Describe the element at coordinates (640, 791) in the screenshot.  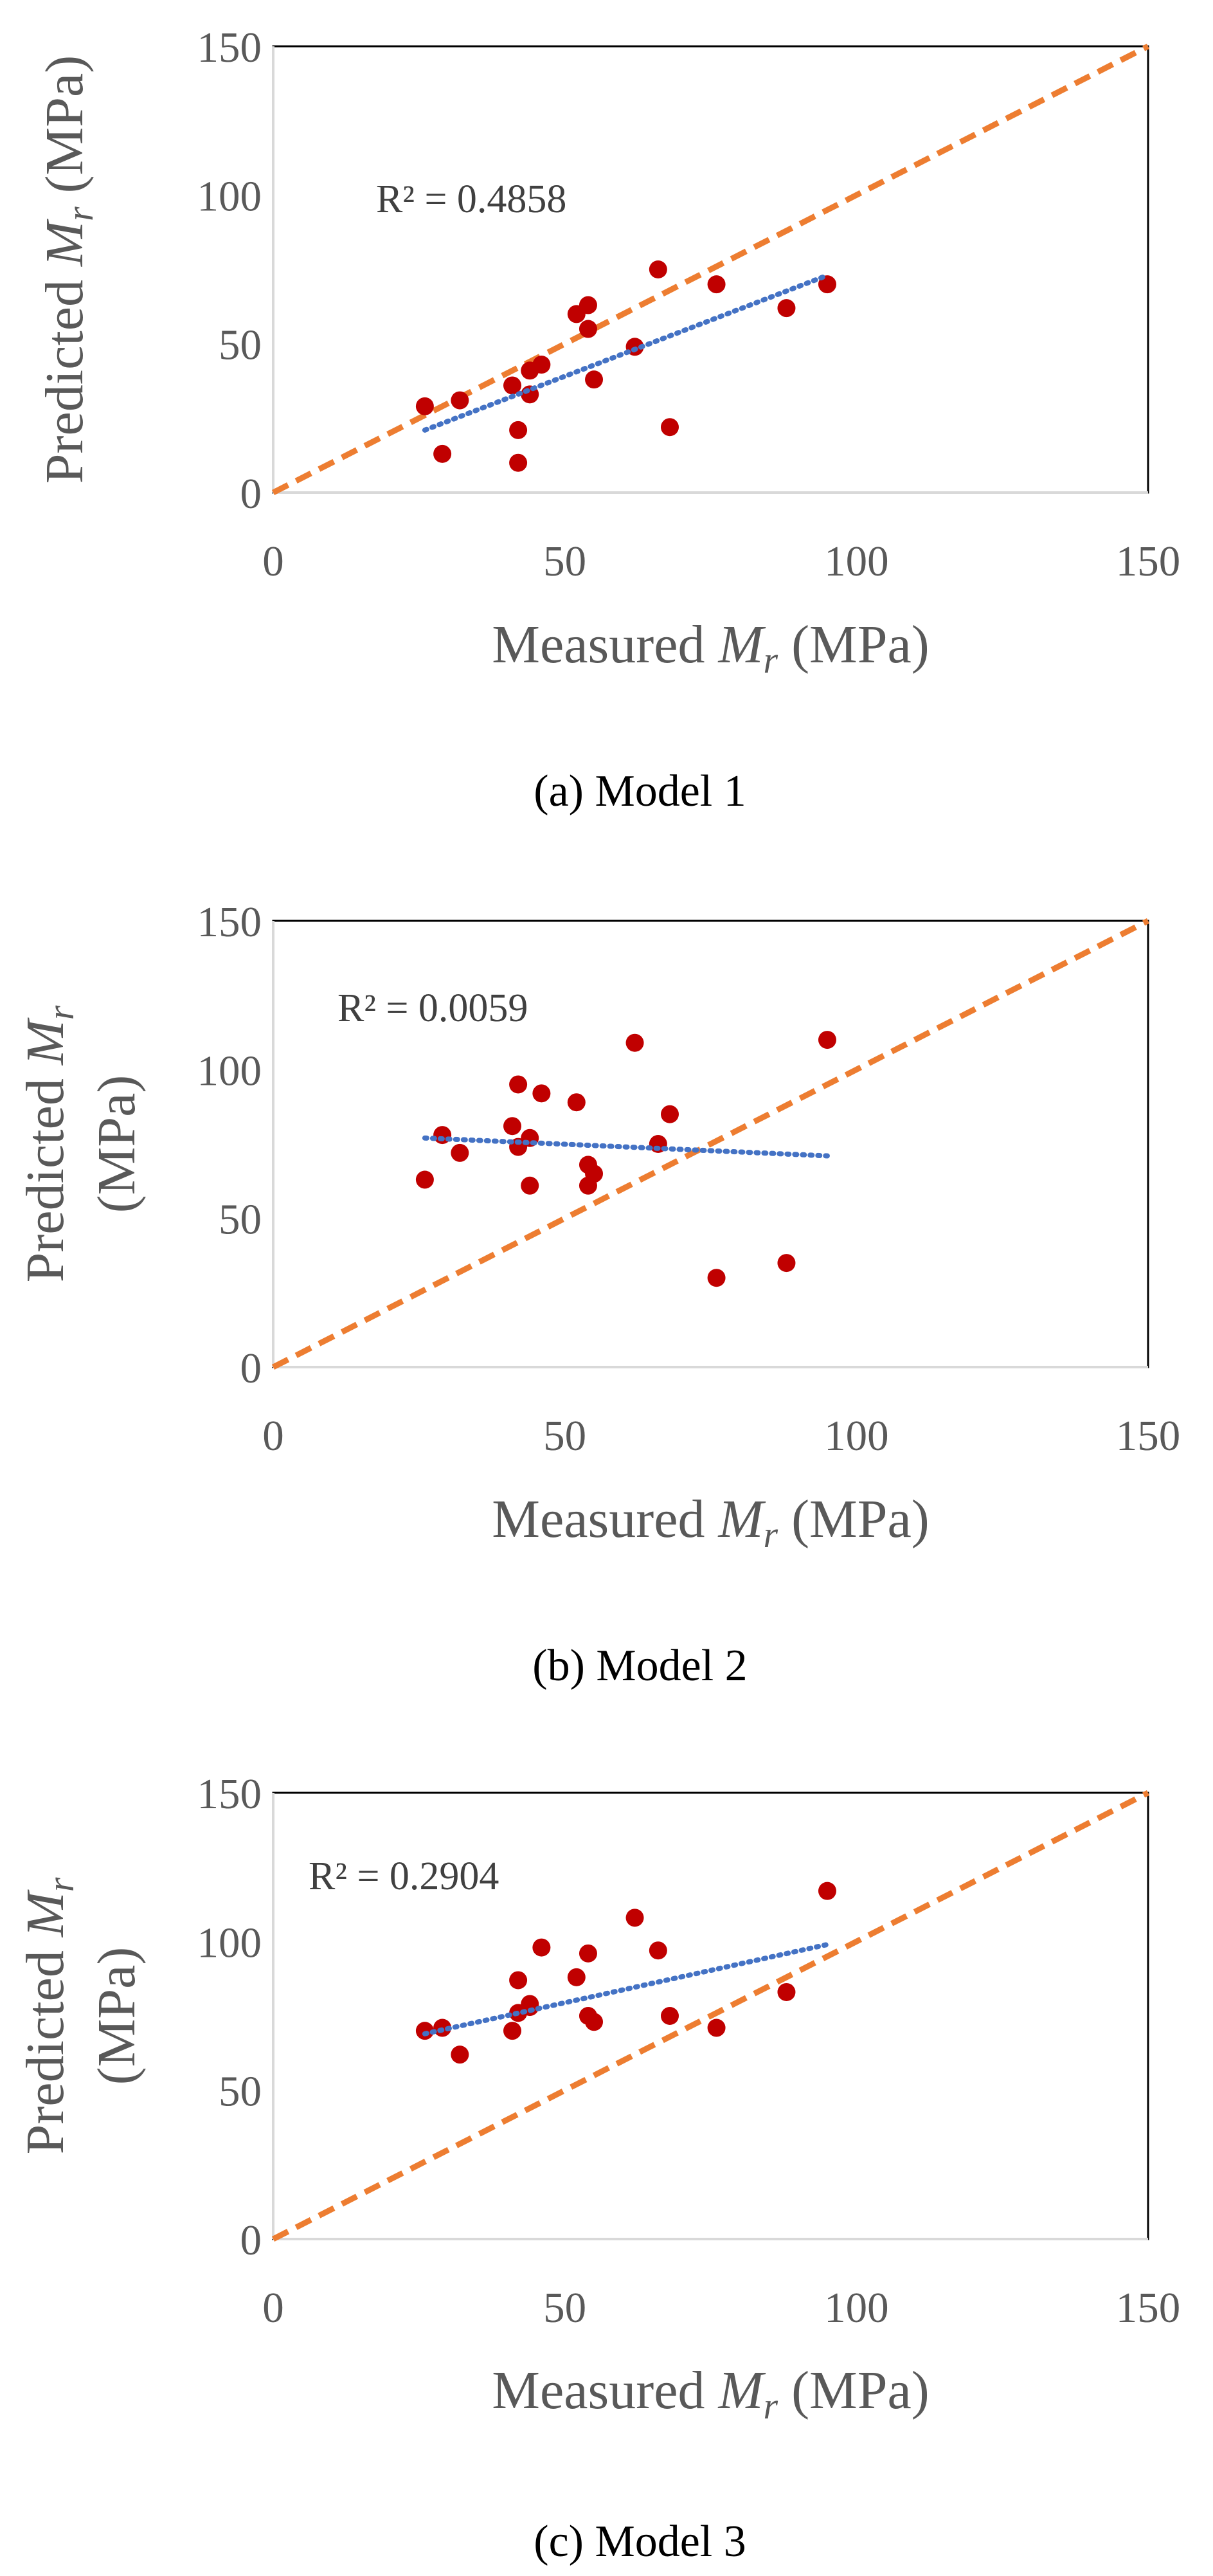
I see `figure-caption: (a) Model 1` at that location.